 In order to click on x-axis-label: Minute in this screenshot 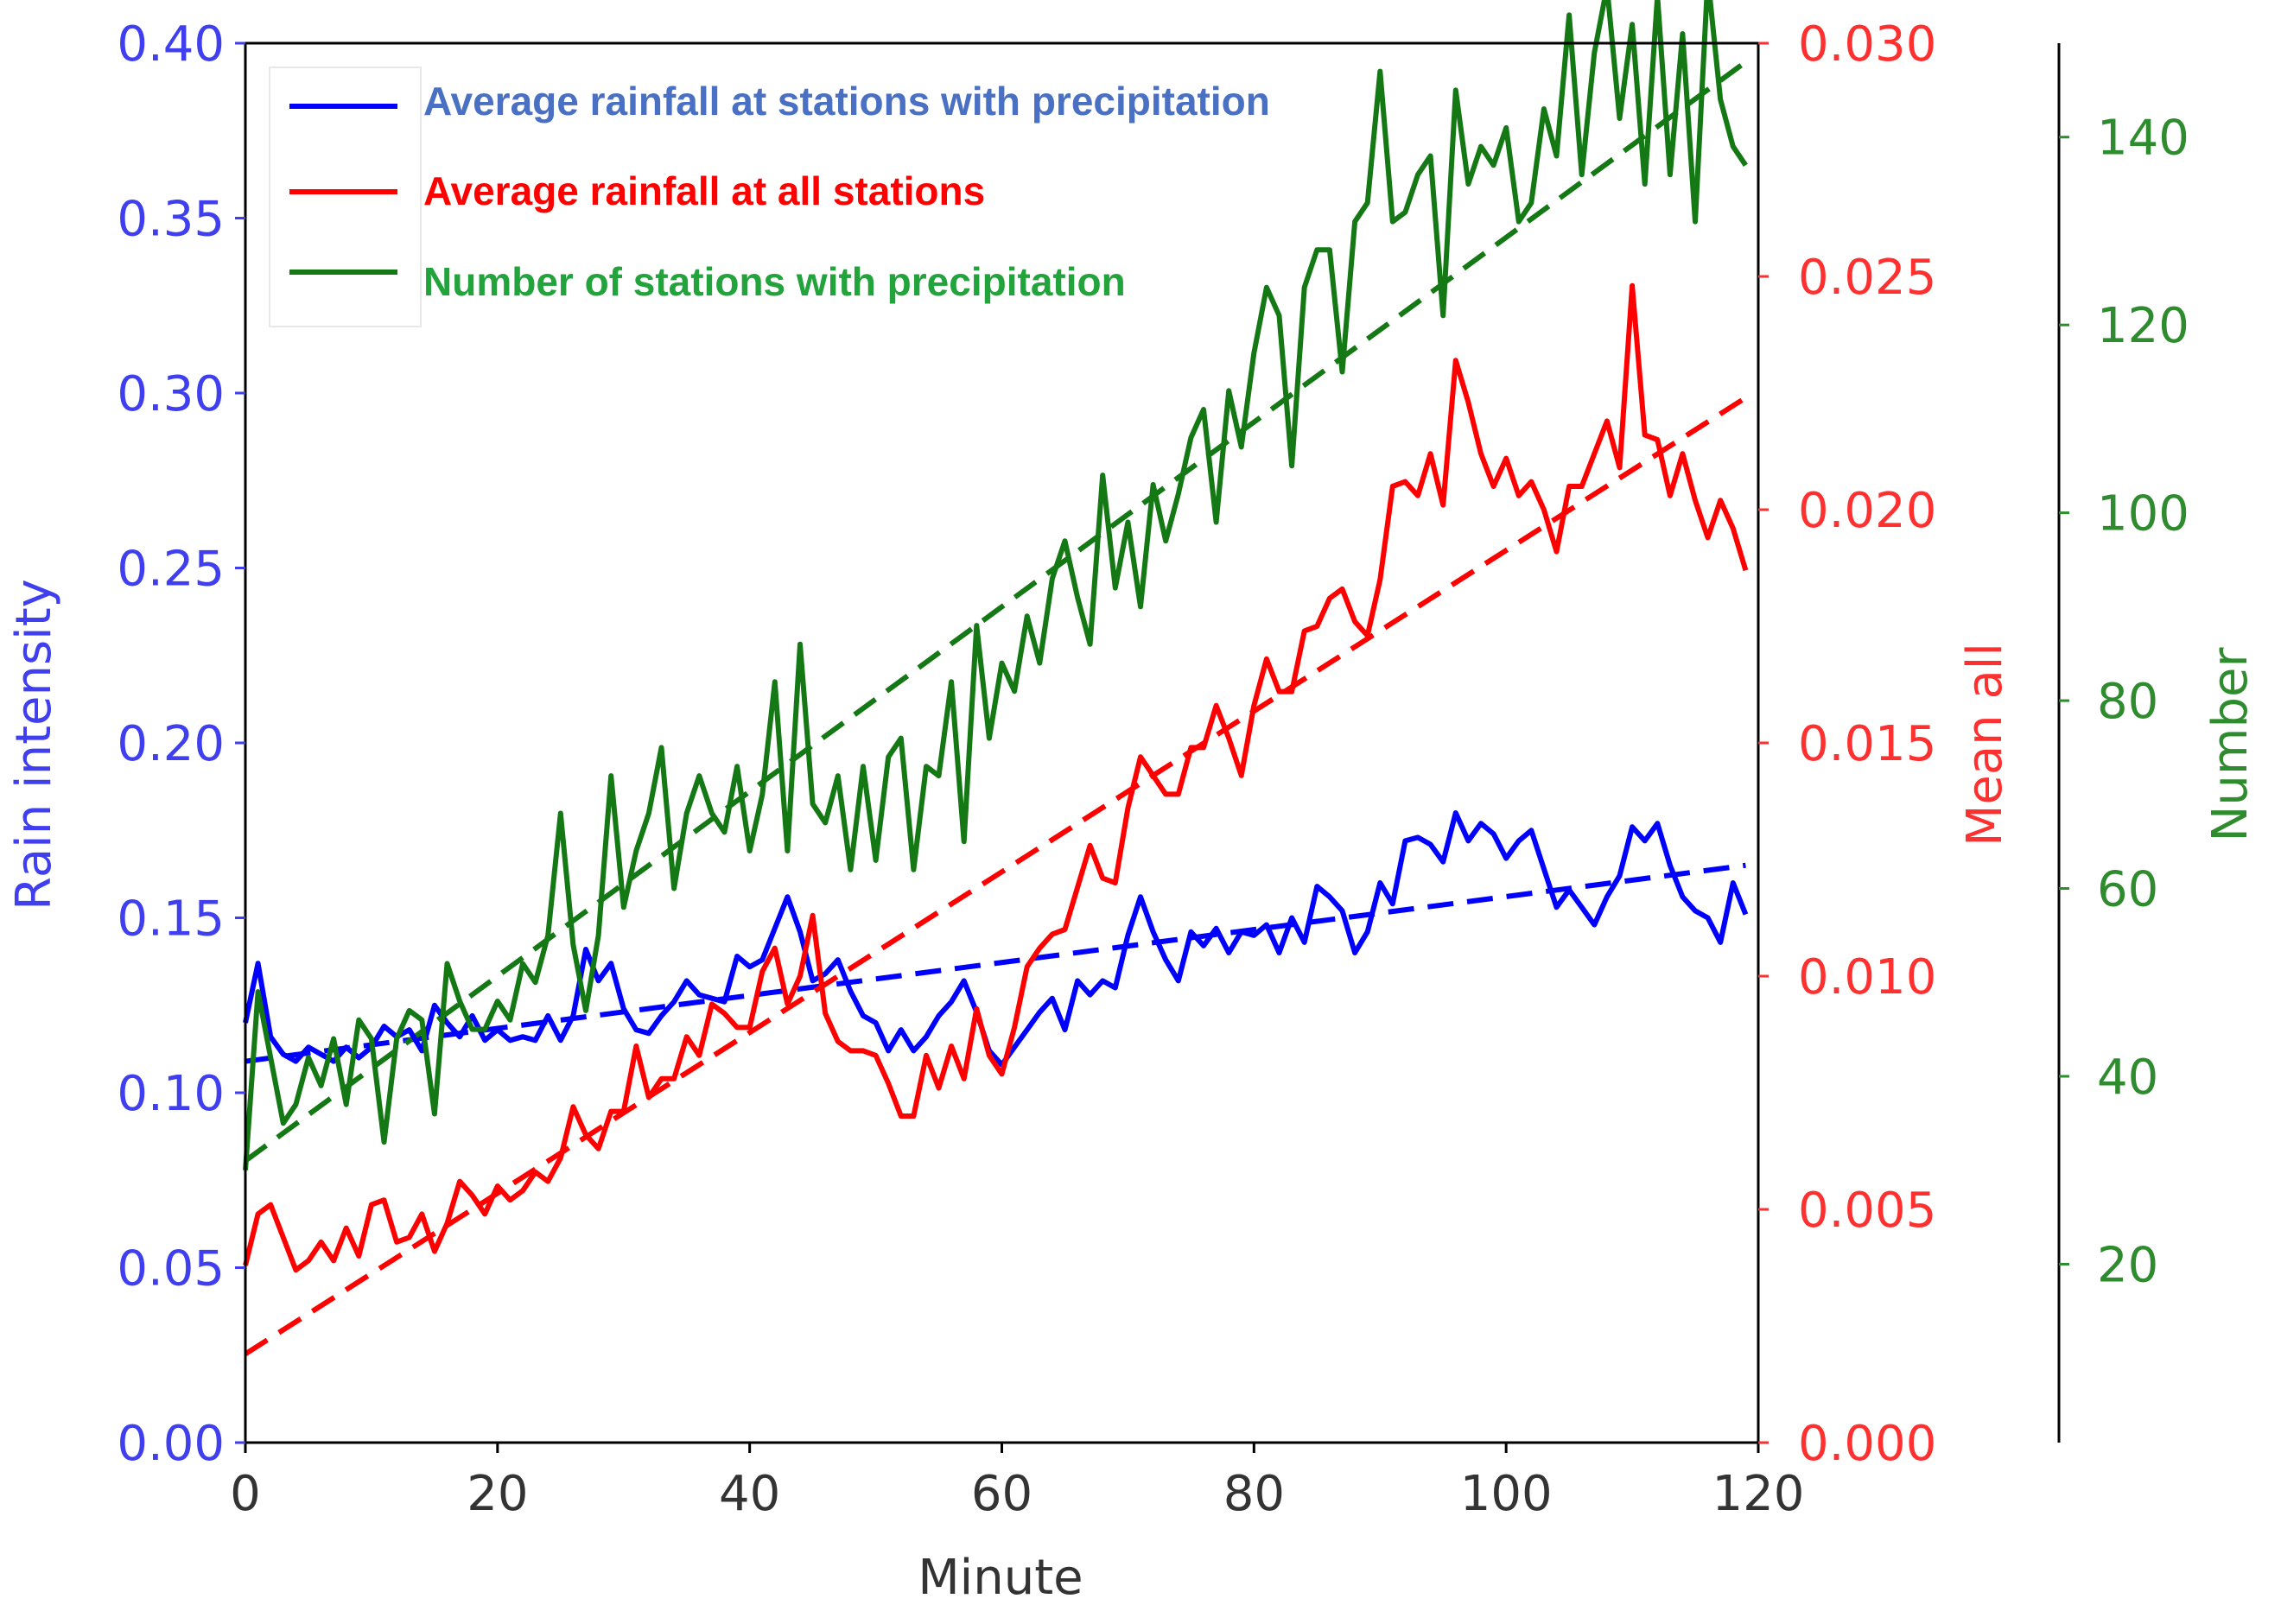, I will do `click(1001, 1578)`.